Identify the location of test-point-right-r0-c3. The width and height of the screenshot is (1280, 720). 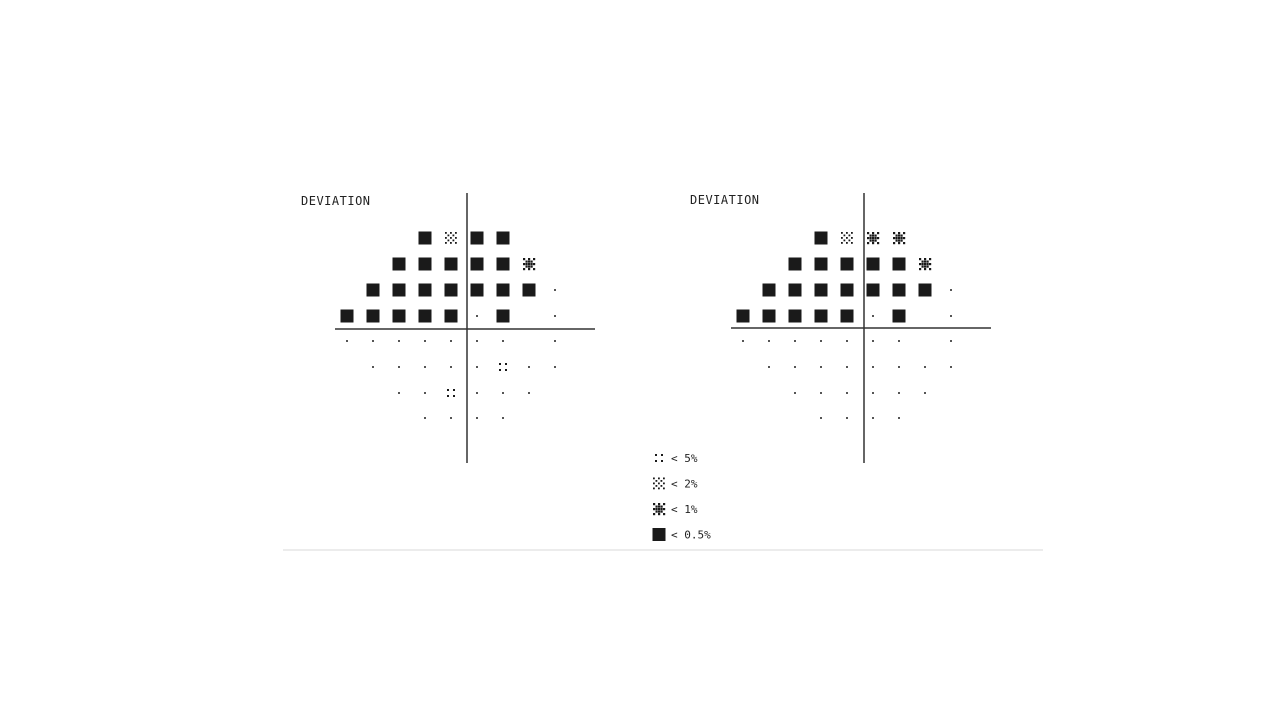
(821, 238).